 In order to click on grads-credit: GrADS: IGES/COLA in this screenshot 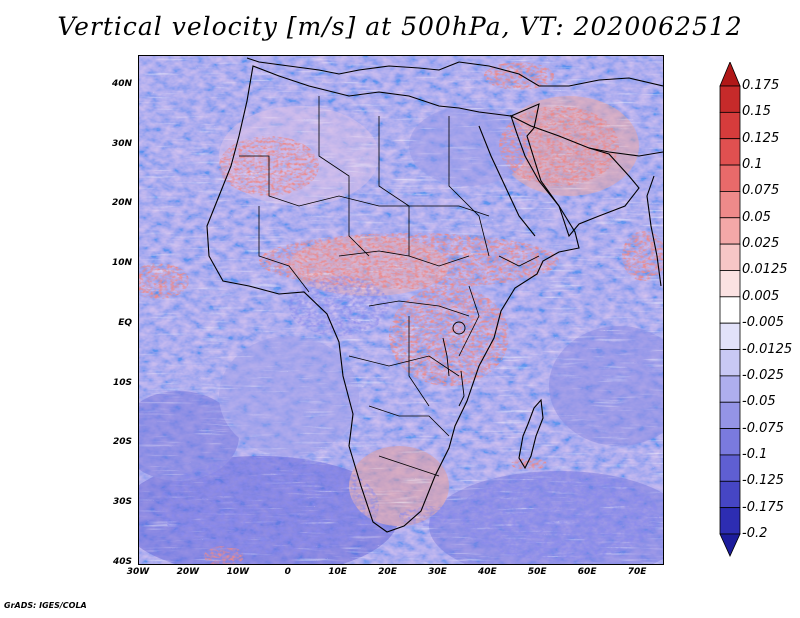, I will do `click(45, 605)`.